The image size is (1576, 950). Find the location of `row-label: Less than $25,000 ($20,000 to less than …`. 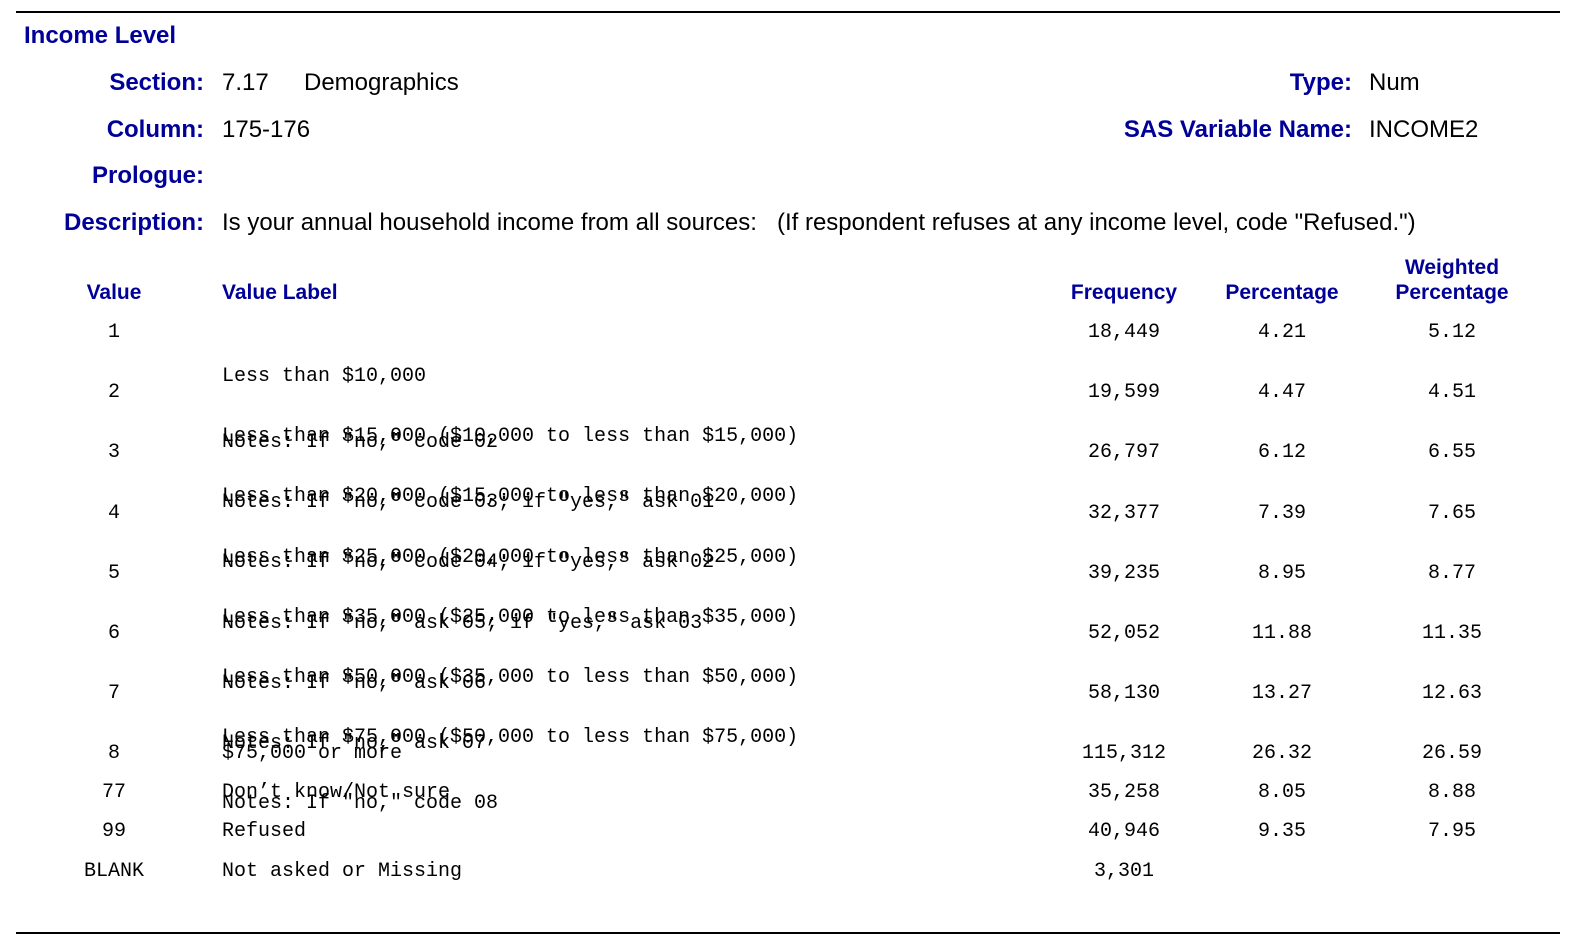

row-label: Less than $25,000 ($20,000 to less than … is located at coordinates (510, 591).